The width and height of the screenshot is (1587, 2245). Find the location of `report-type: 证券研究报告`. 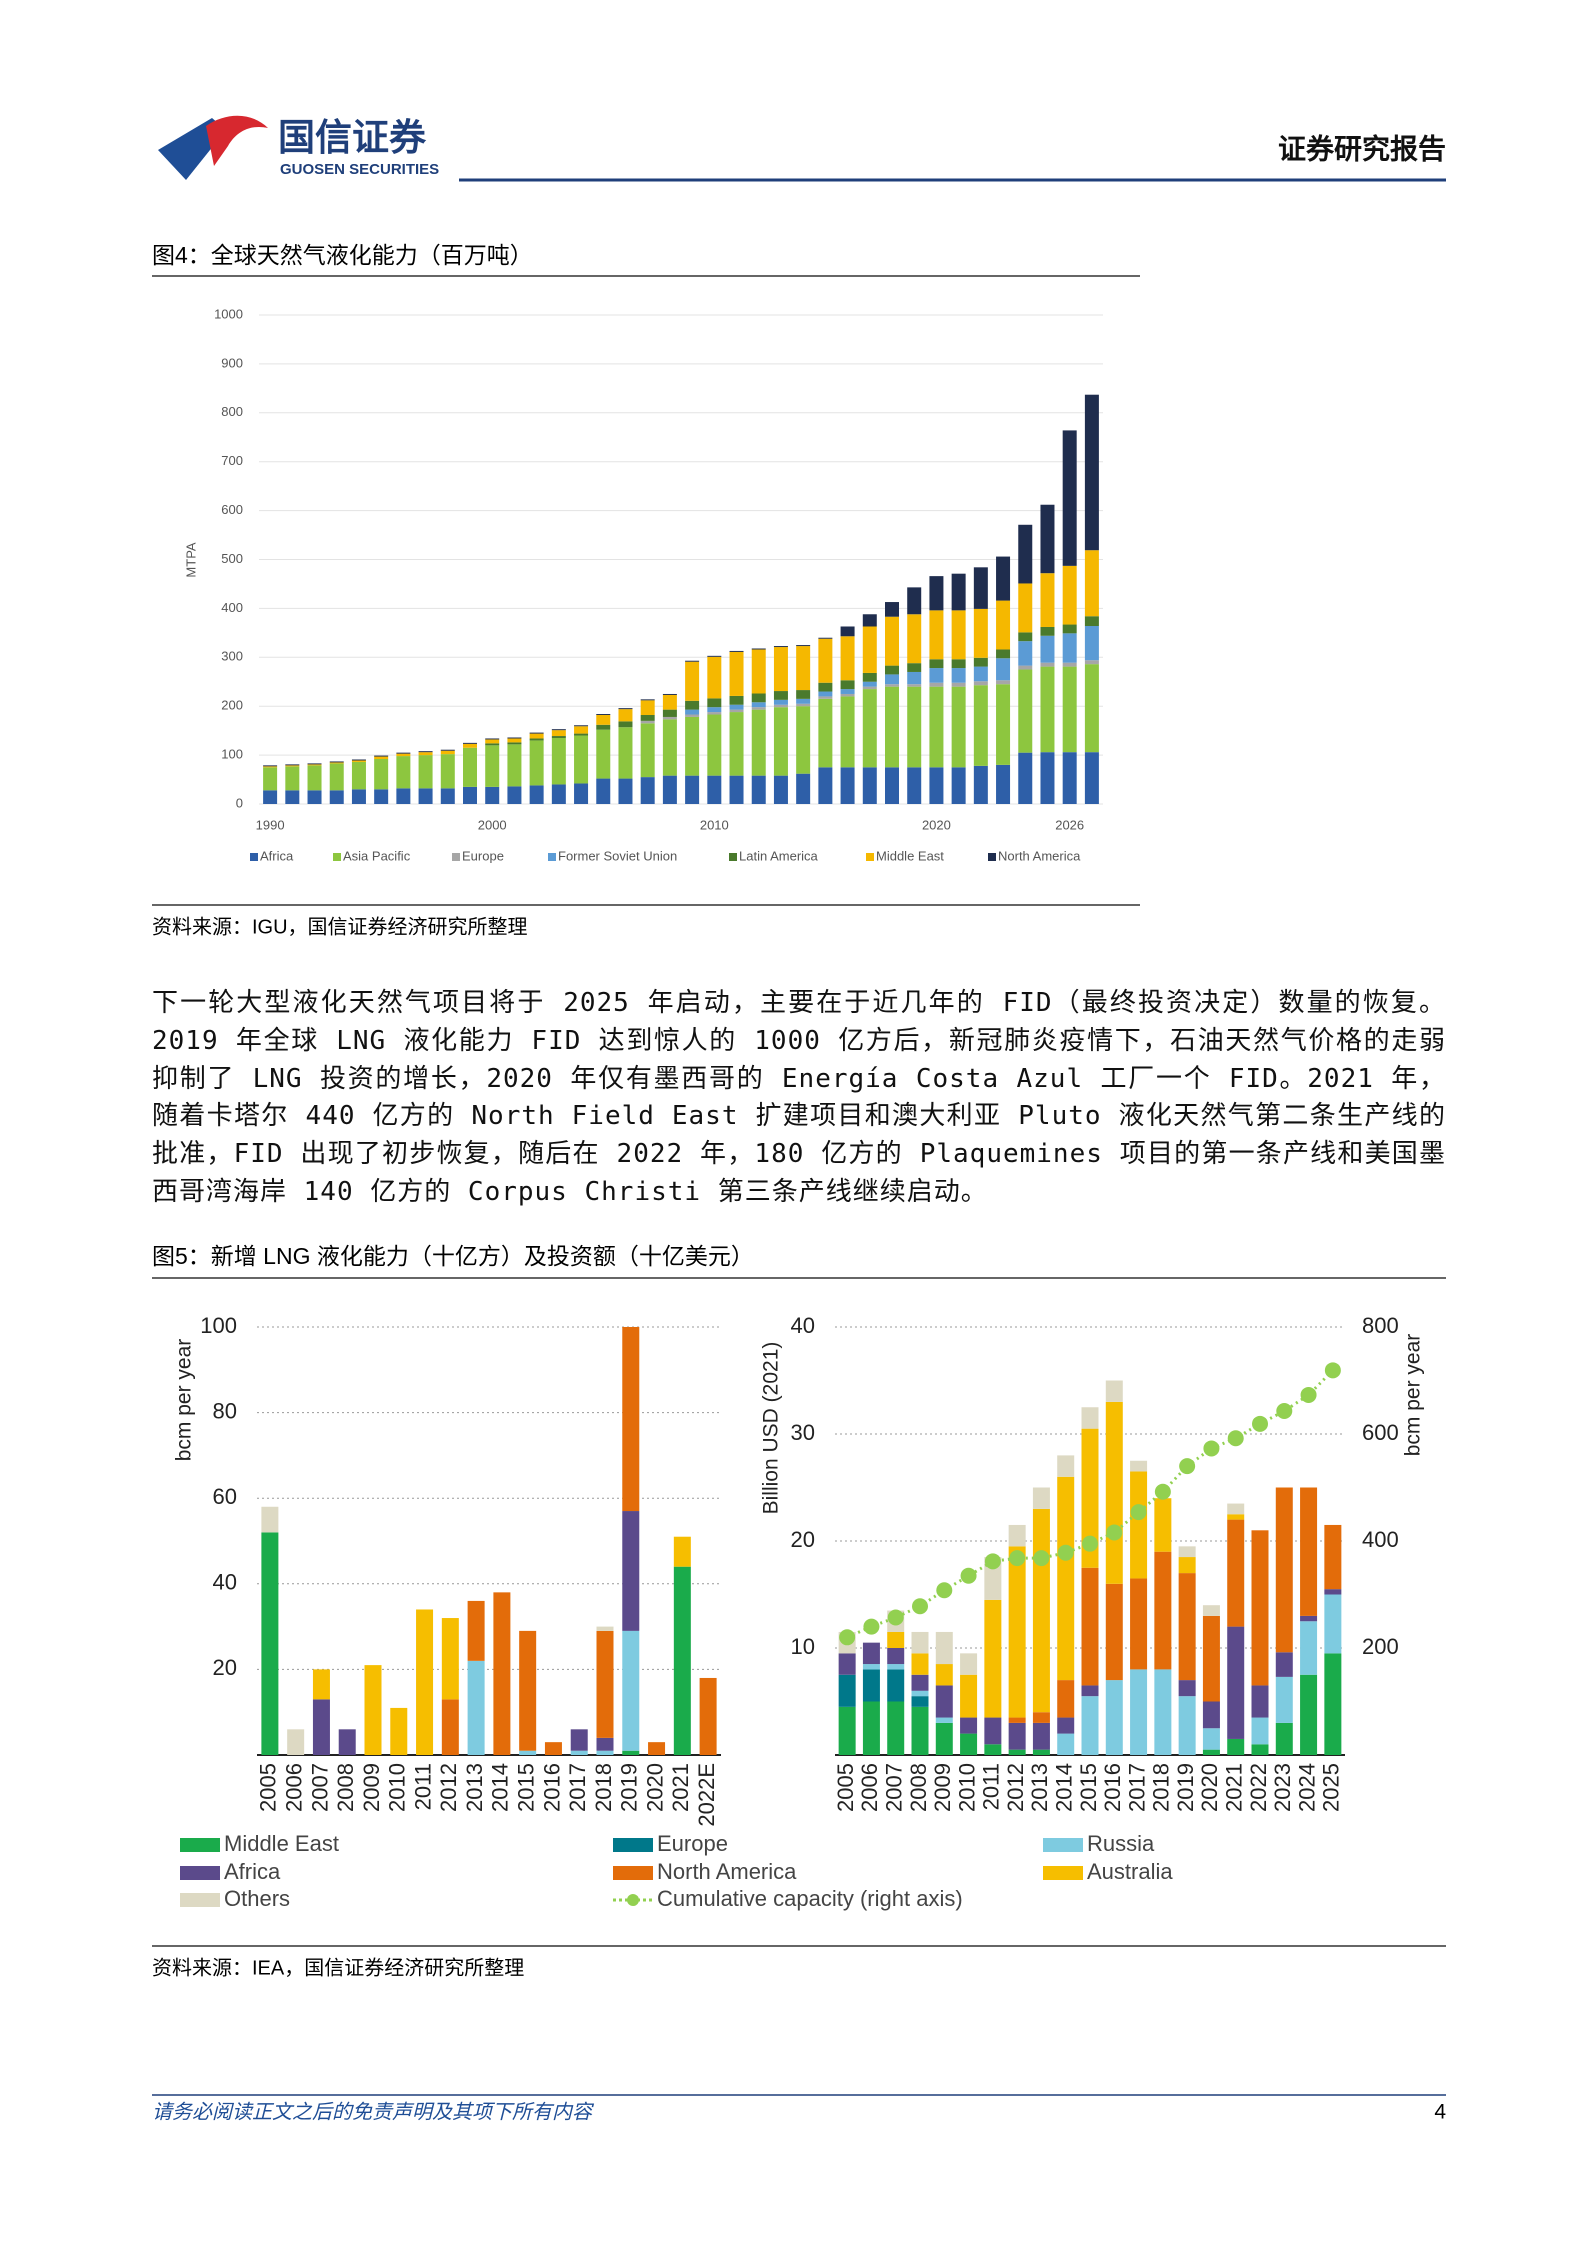

report-type: 证券研究报告 is located at coordinates (1362, 148).